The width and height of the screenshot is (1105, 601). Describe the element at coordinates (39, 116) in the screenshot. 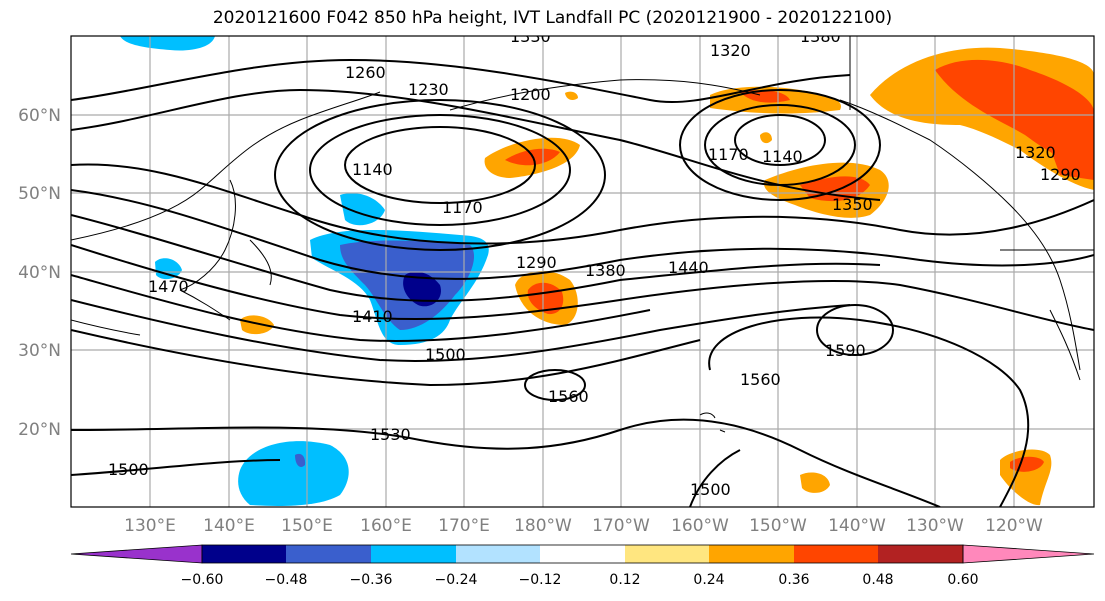

I see `lat-label: 60°N` at that location.